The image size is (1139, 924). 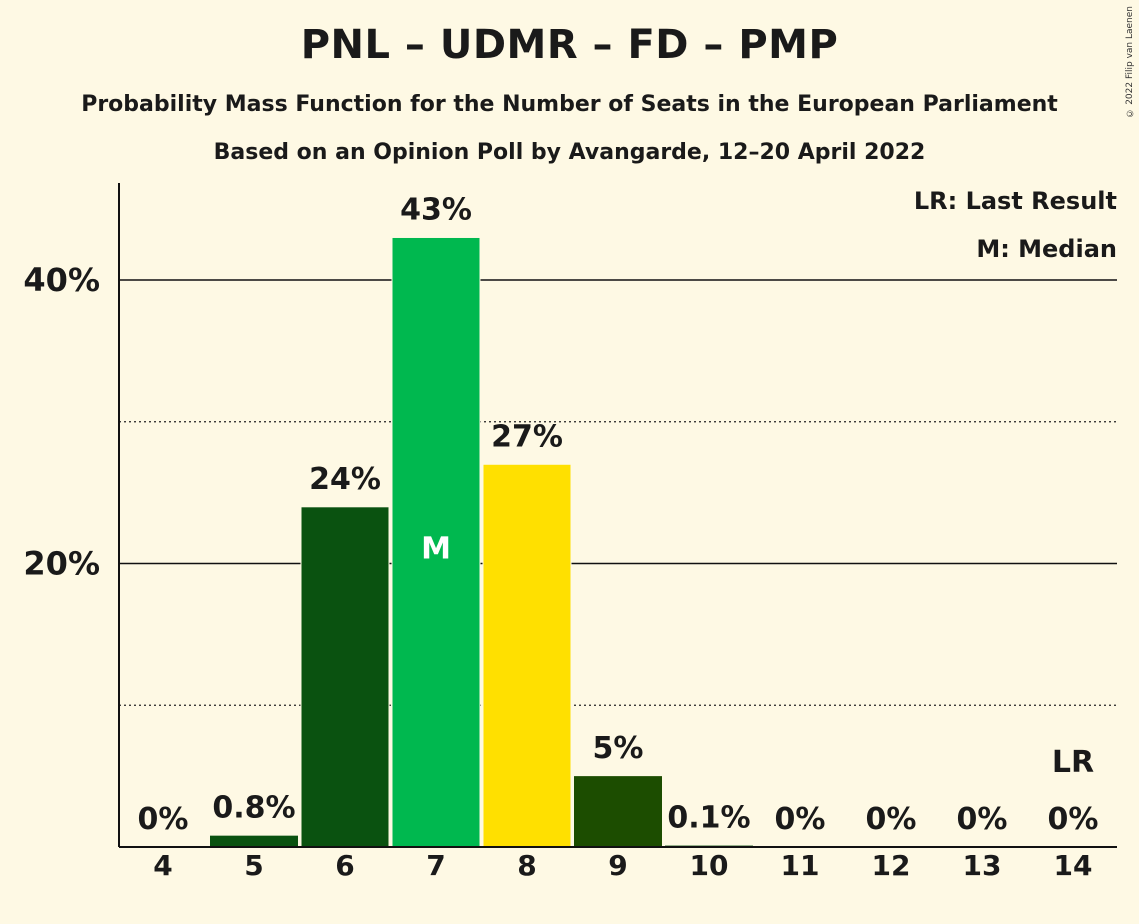 What do you see at coordinates (569, 45) in the screenshot?
I see `chart-title: PNL – UDMR – FD – PMP` at bounding box center [569, 45].